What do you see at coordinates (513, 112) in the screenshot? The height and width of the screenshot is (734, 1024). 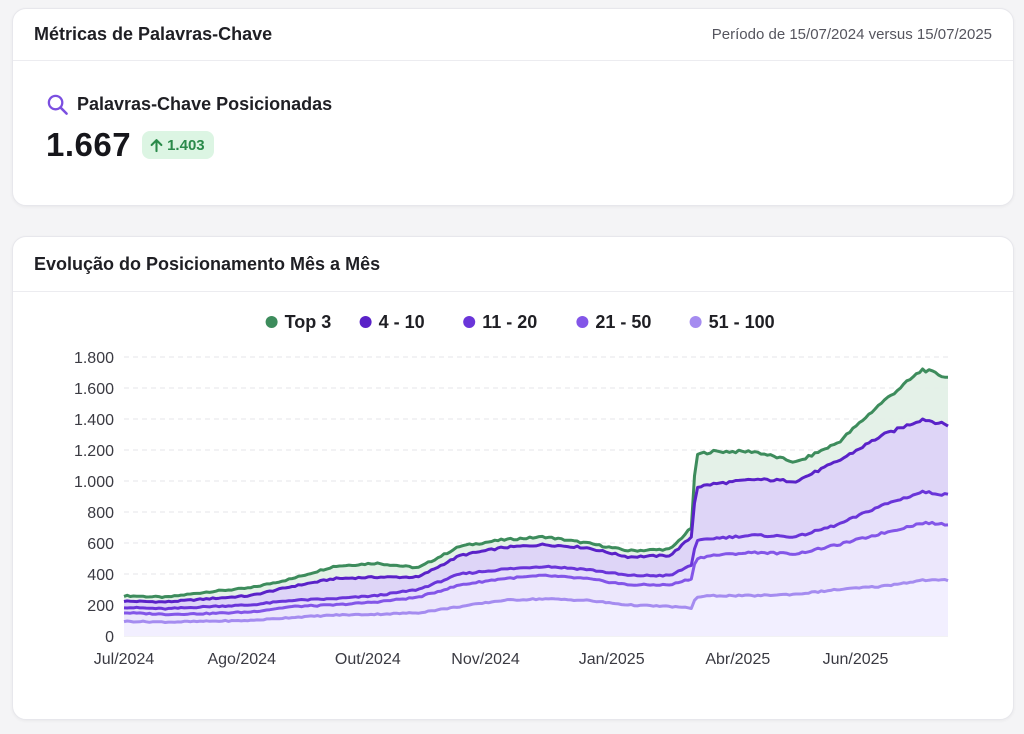 I see `ranked-keywords-metric: Palavras-Chave Posicionadas 1.667 1.403` at bounding box center [513, 112].